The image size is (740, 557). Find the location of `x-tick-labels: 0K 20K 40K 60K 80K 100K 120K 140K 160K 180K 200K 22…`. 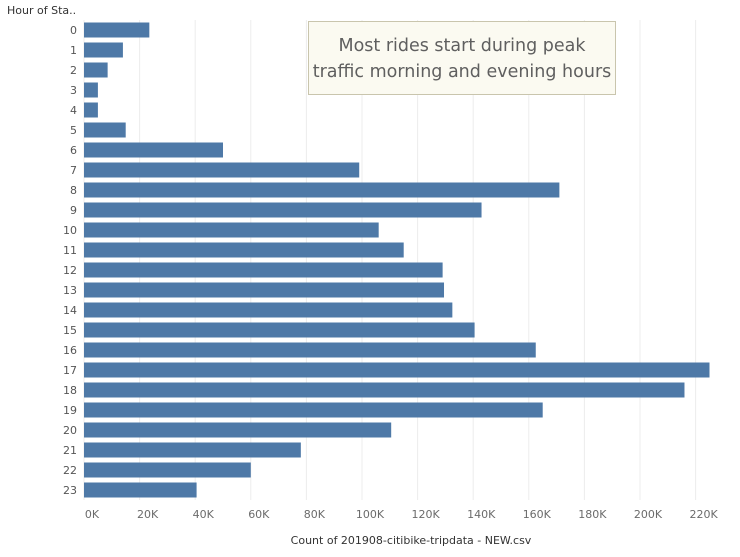

x-tick-labels: 0K 20K 40K 60K 80K 100K 120K 140K 160K 180K 200K 22… is located at coordinates (402, 514).